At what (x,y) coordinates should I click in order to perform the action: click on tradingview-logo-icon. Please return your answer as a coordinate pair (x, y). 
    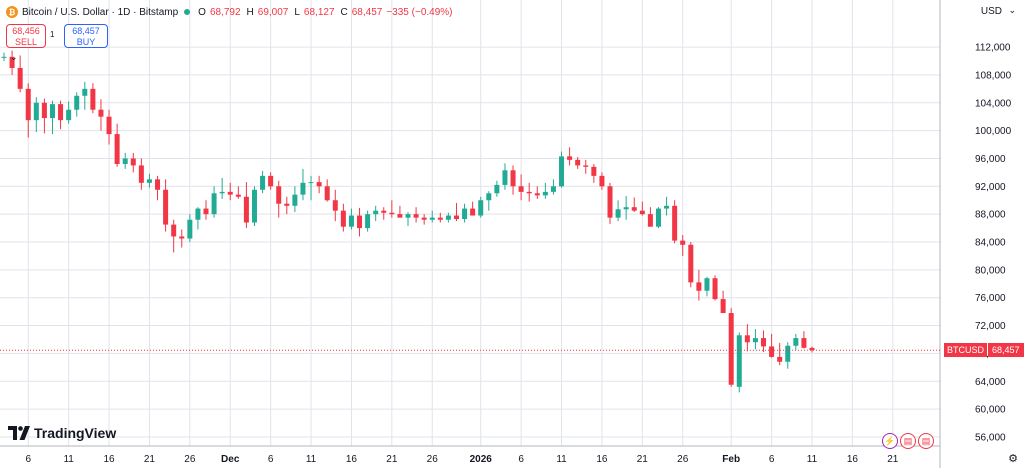
    Looking at the image, I should click on (19, 433).